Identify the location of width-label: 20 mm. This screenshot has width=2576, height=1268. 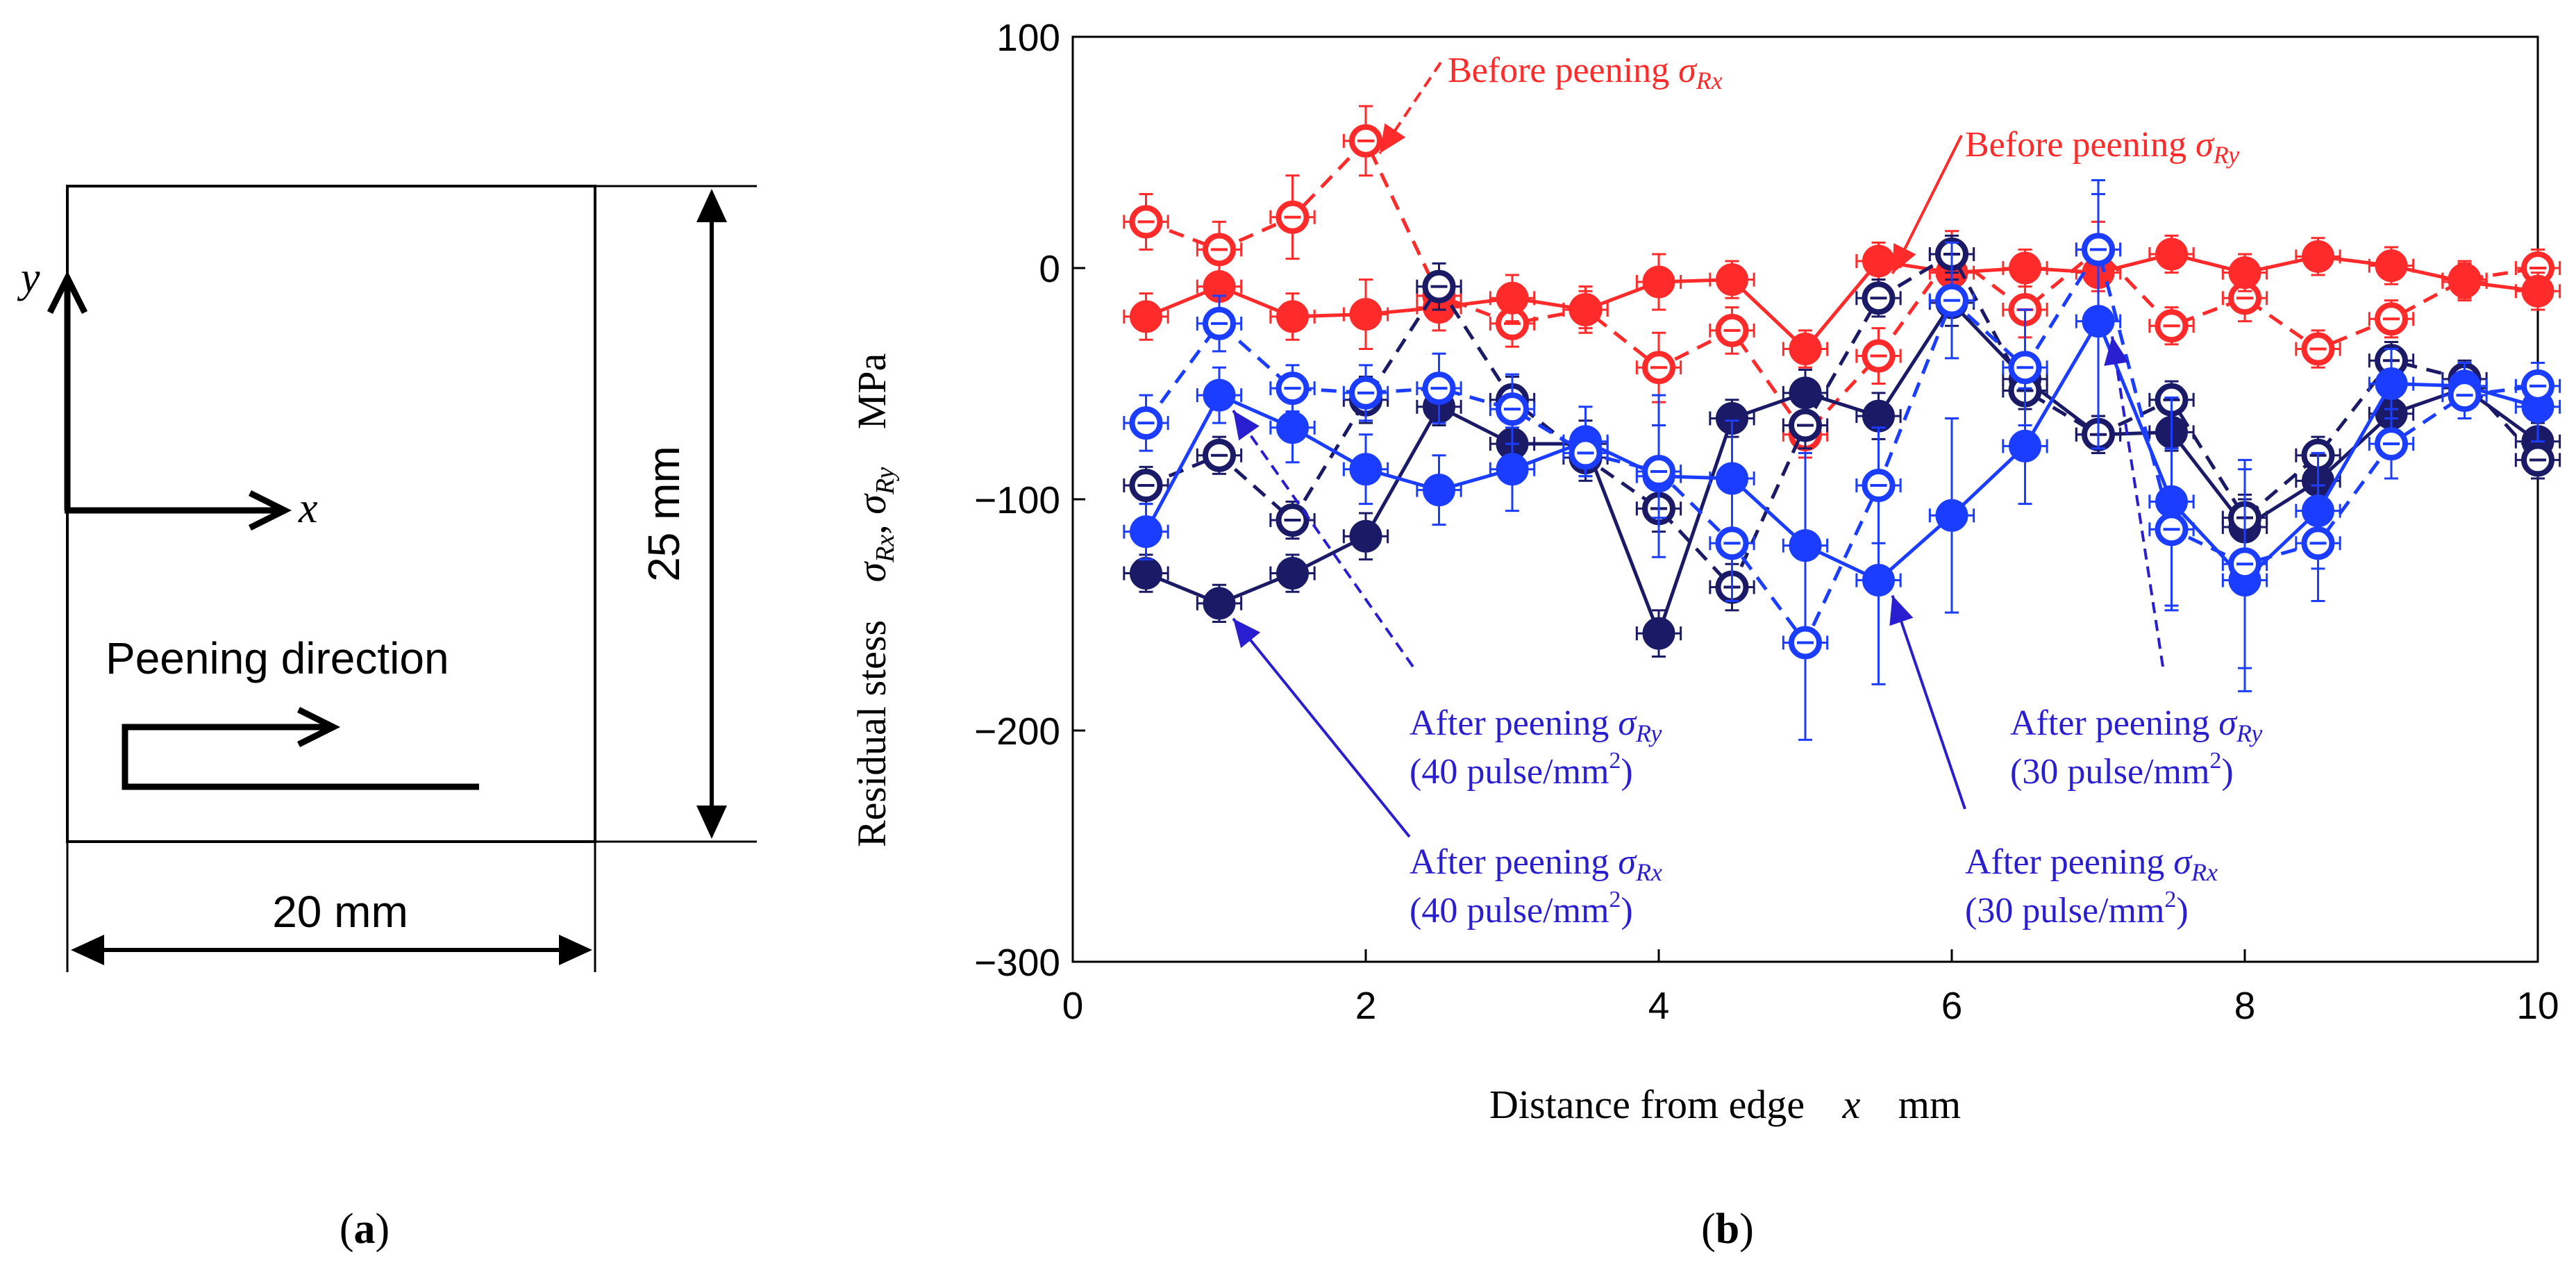
(340, 912).